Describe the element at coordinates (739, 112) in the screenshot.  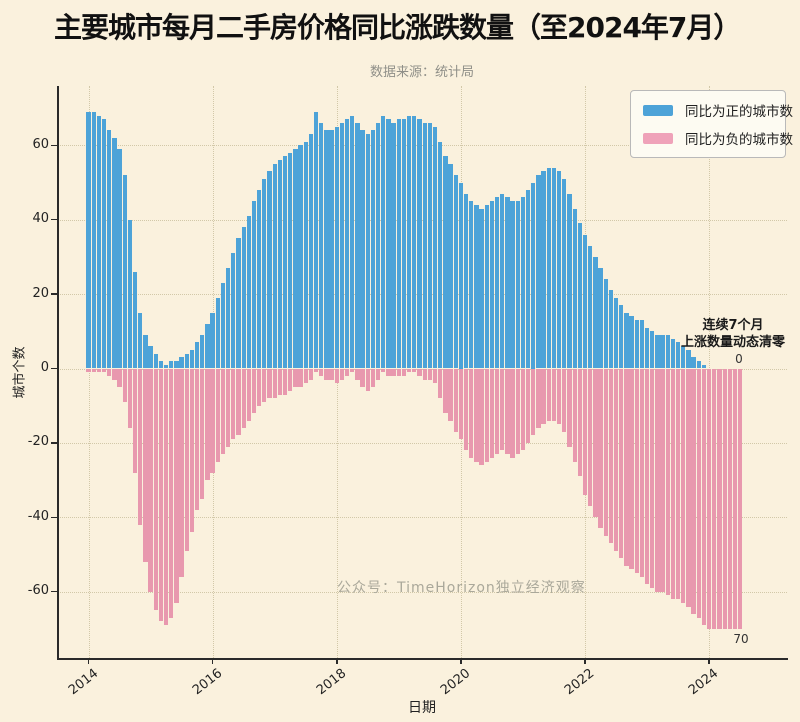
I see `legend-label-positive: 同比为正的城市数` at that location.